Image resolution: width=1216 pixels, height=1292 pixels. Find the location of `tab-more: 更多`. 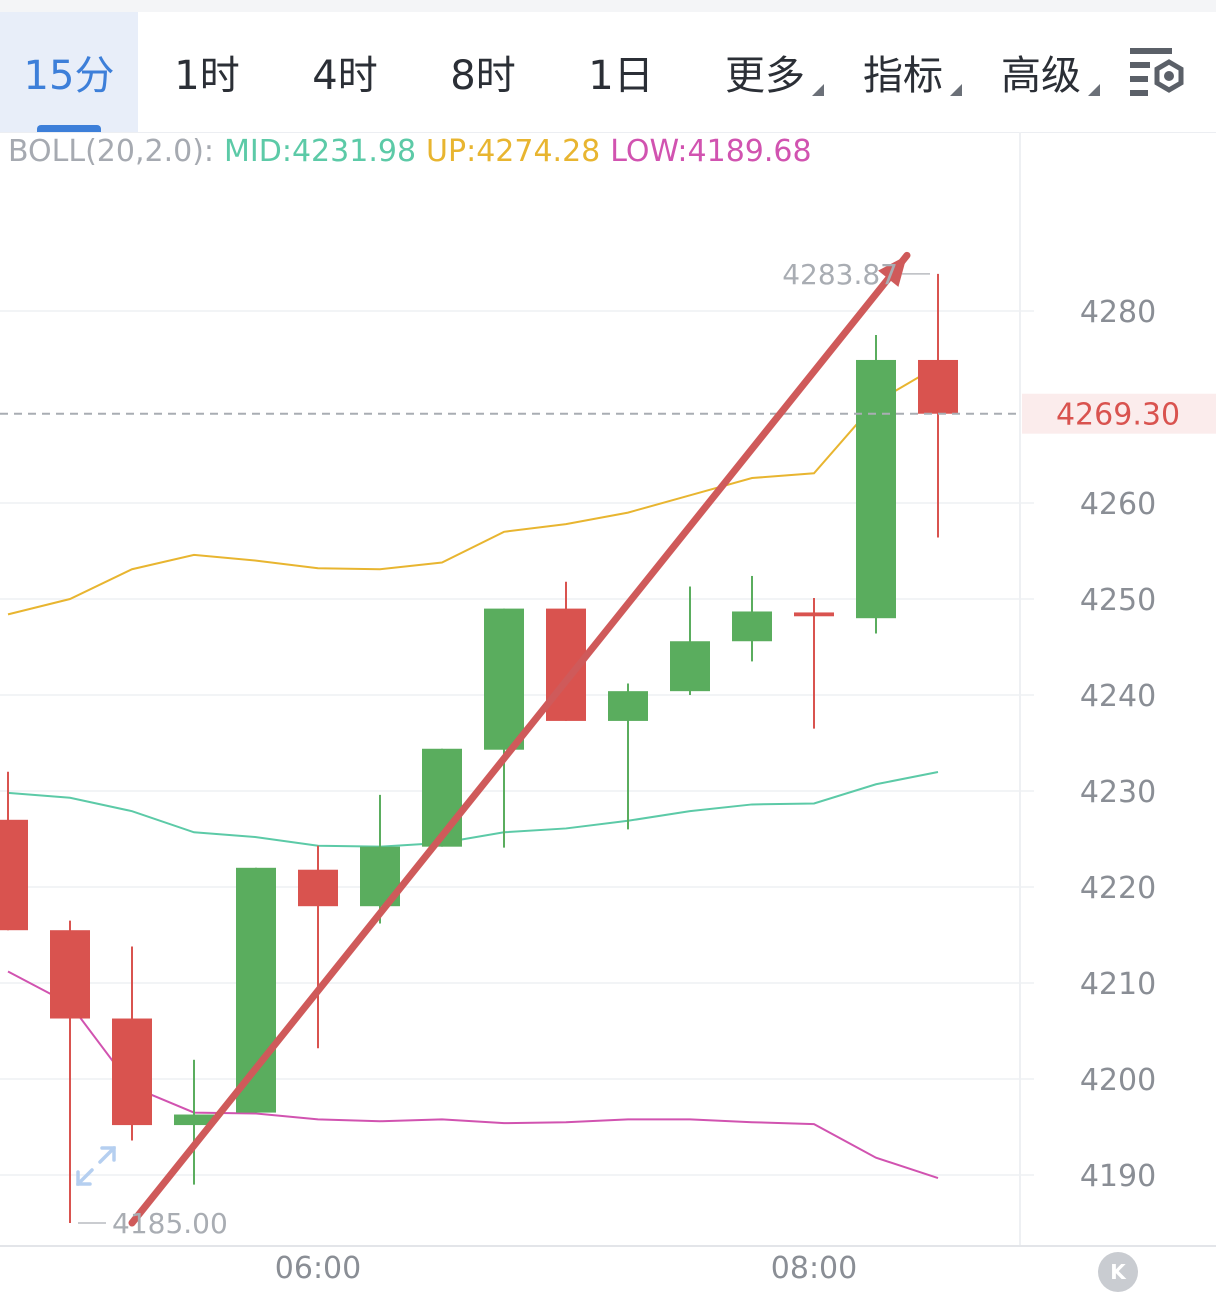

tab-more: 更多 is located at coordinates (765, 72).